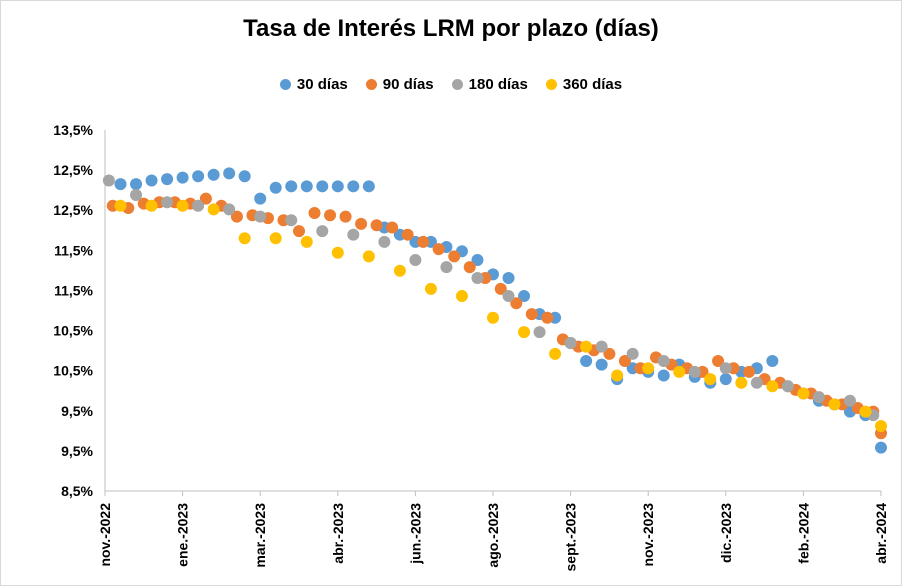 The image size is (902, 586). I want to click on x-tick-label: sept.-2023, so click(571, 537).